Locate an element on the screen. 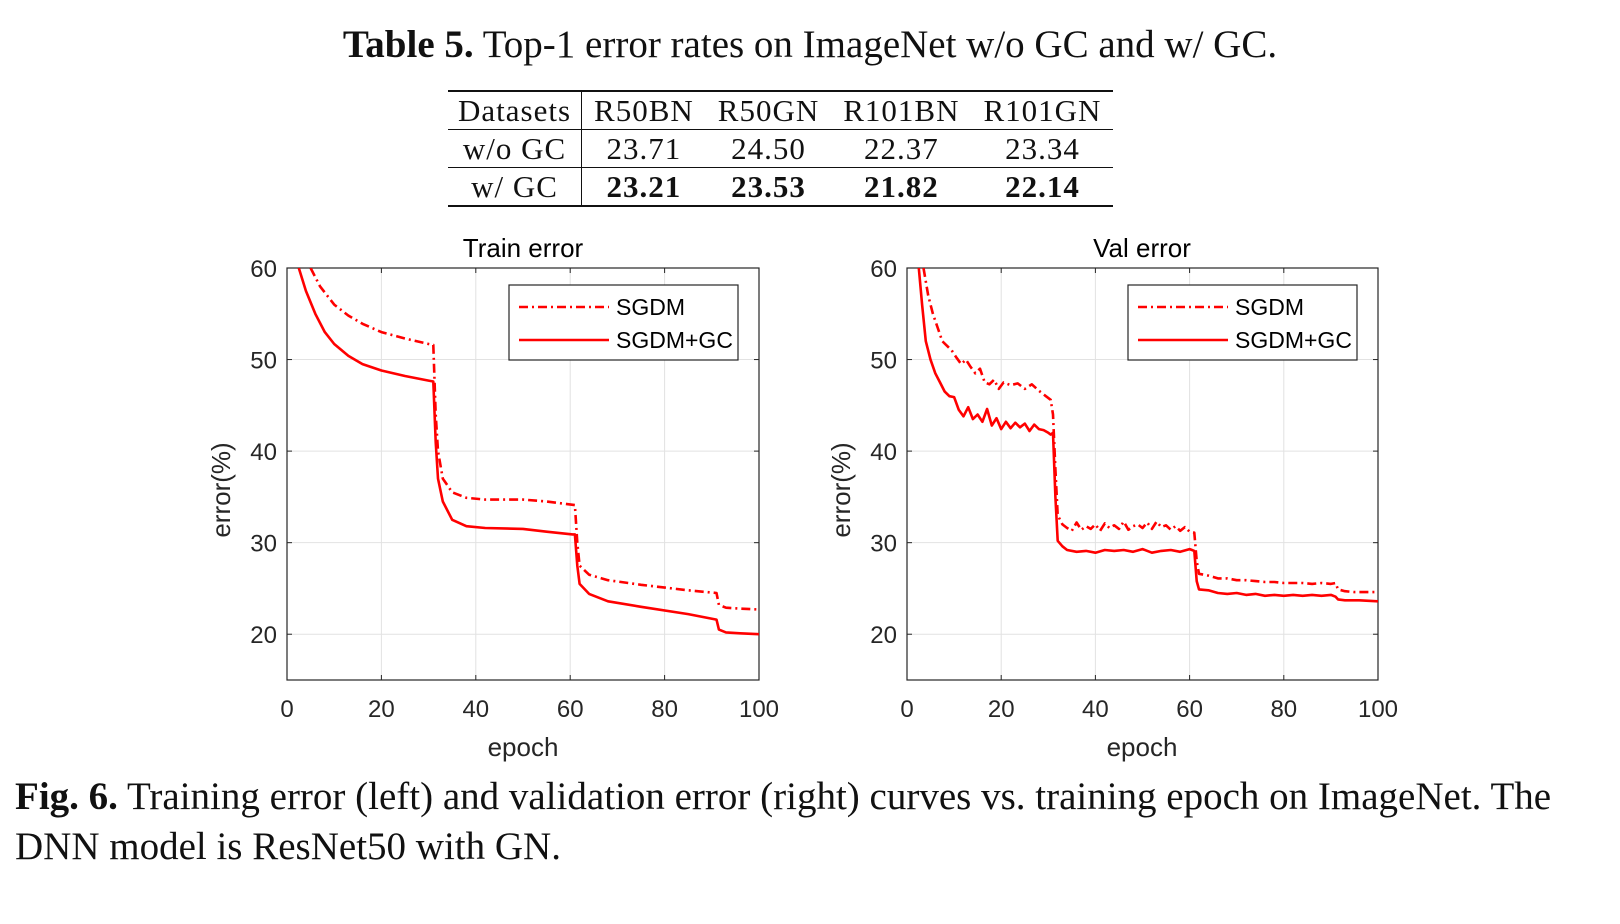  table-header-cell: R101BN is located at coordinates (901, 110).